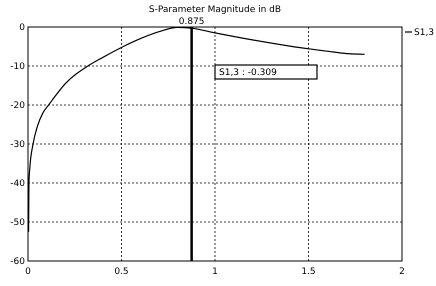  I want to click on x-tick-label: 0.5, so click(121, 272).